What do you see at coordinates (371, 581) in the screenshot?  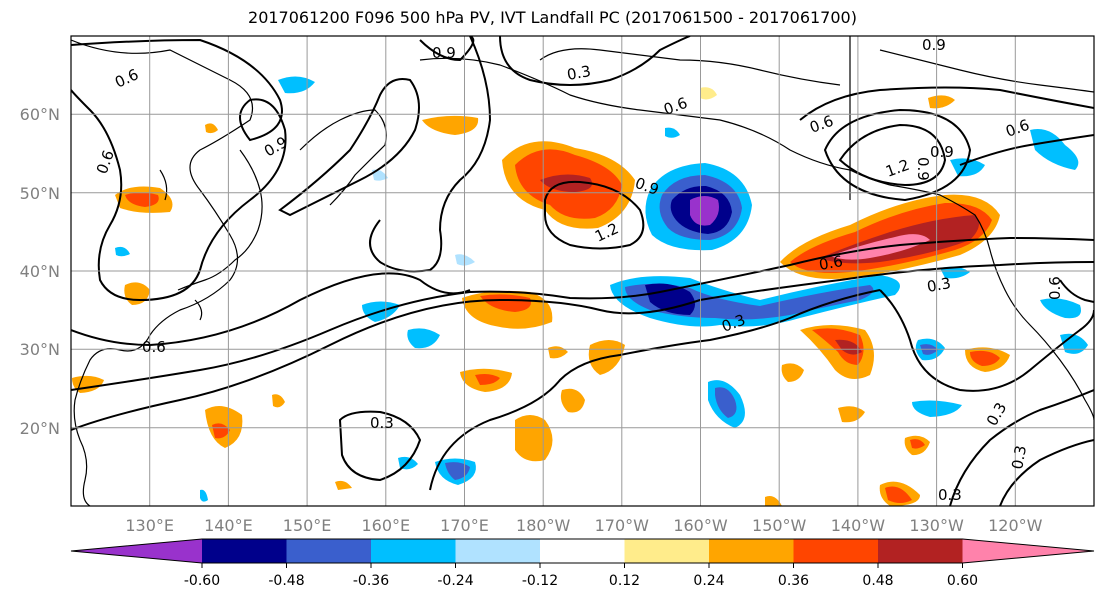 I see `colorbar-label: -0.36` at bounding box center [371, 581].